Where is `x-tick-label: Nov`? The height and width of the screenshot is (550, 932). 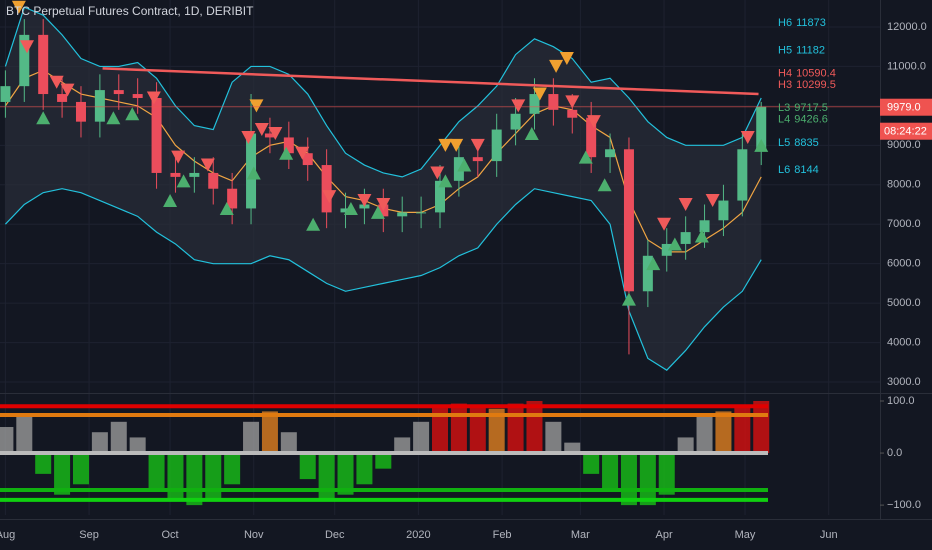
x-tick-label: Nov is located at coordinates (254, 535).